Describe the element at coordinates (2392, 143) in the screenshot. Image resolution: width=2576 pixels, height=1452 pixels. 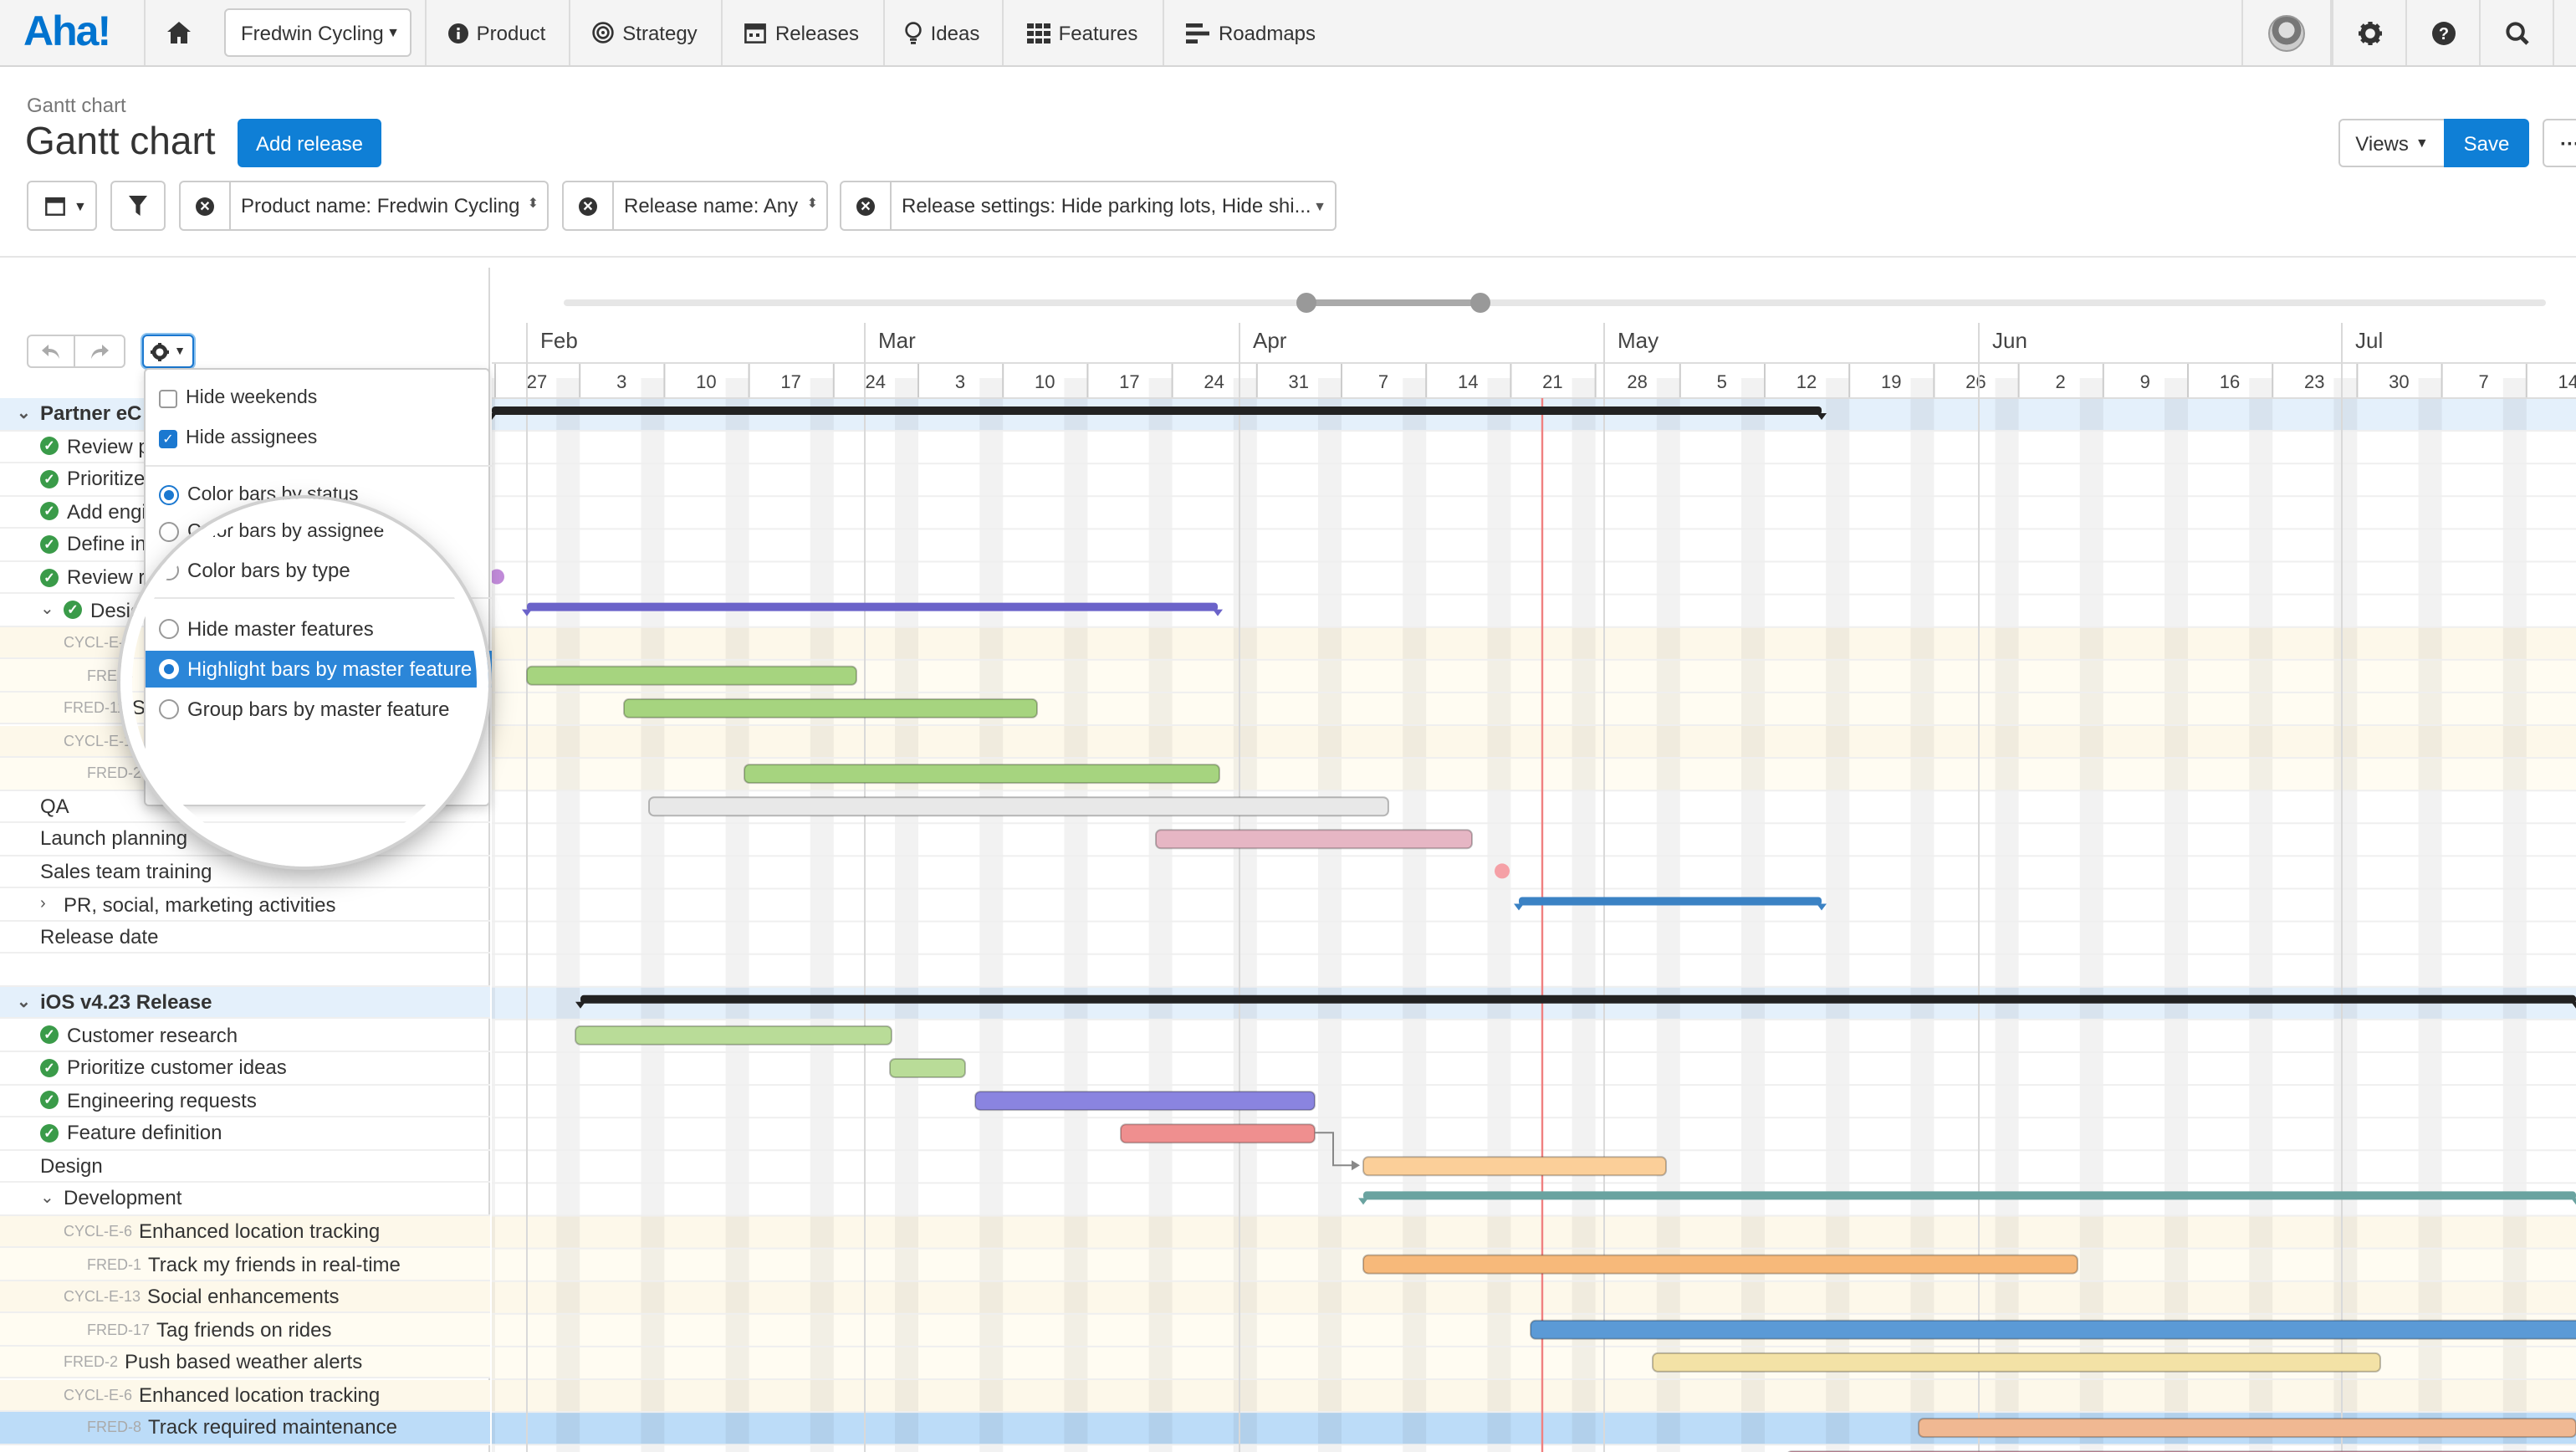
I see `views-button: Views ▼` at that location.